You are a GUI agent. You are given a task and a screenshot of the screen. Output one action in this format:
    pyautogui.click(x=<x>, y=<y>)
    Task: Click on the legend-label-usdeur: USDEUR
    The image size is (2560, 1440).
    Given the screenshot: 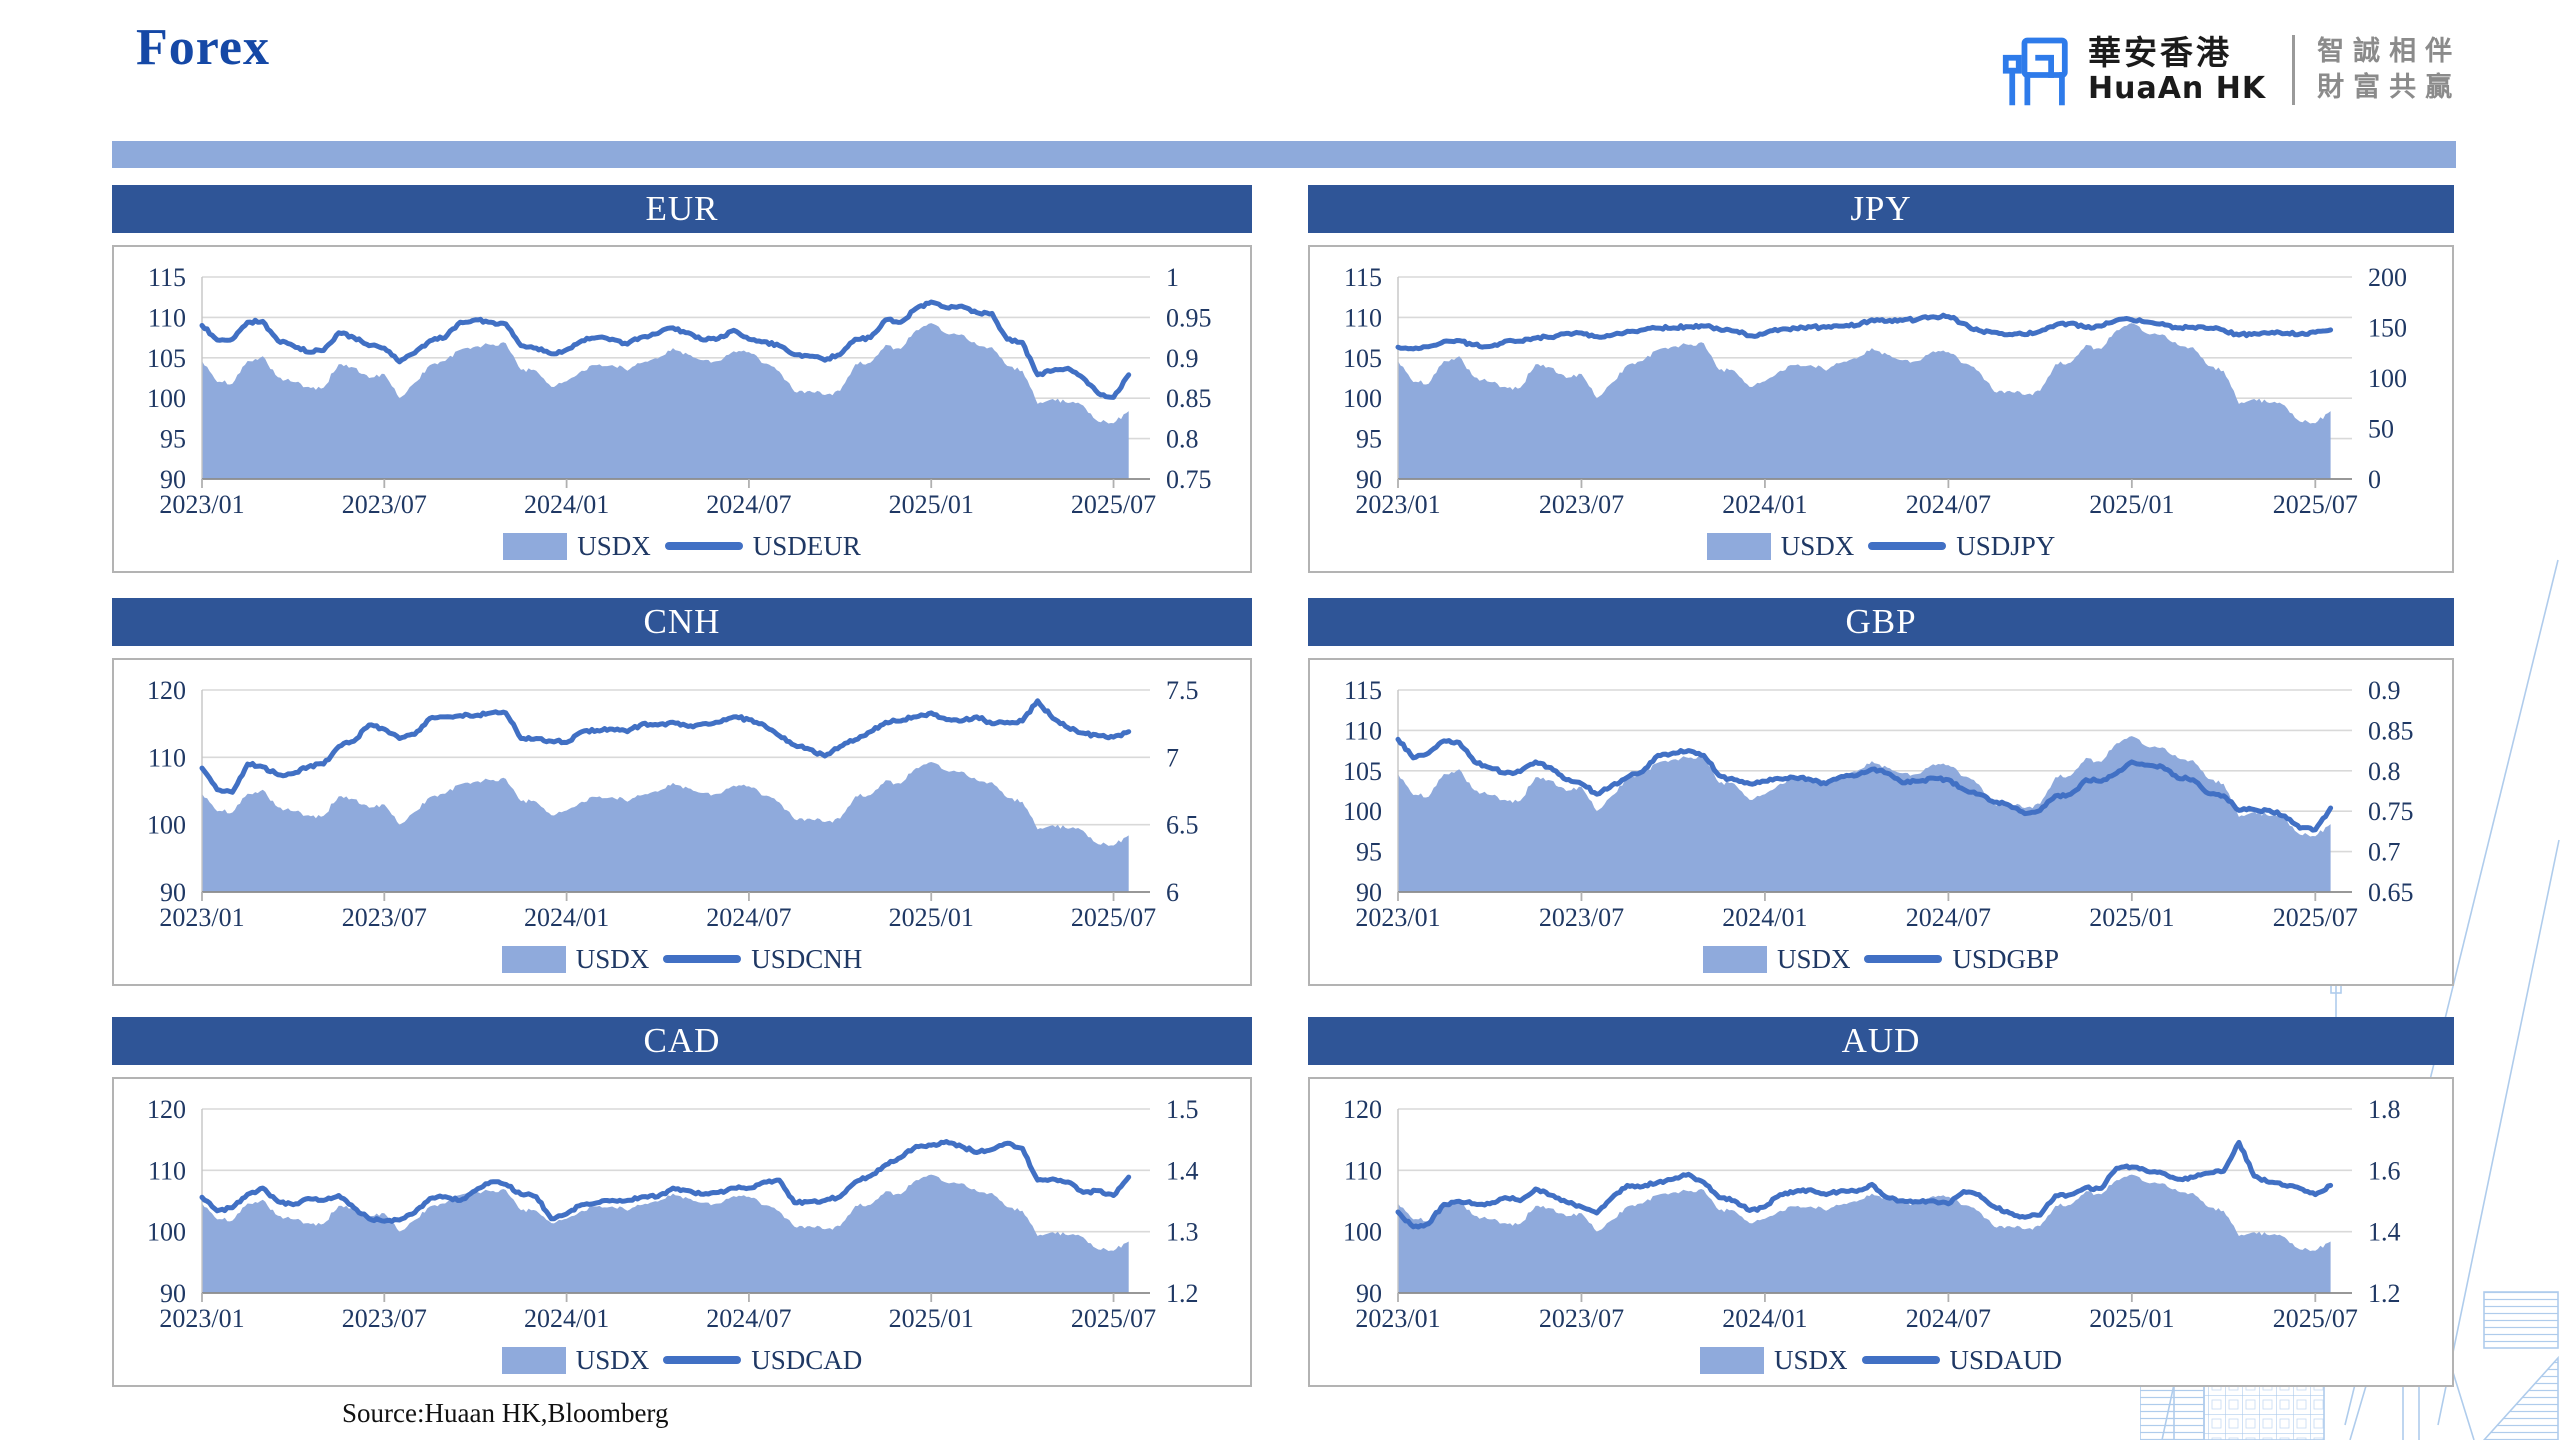 What is the action you would take?
    pyautogui.click(x=806, y=545)
    